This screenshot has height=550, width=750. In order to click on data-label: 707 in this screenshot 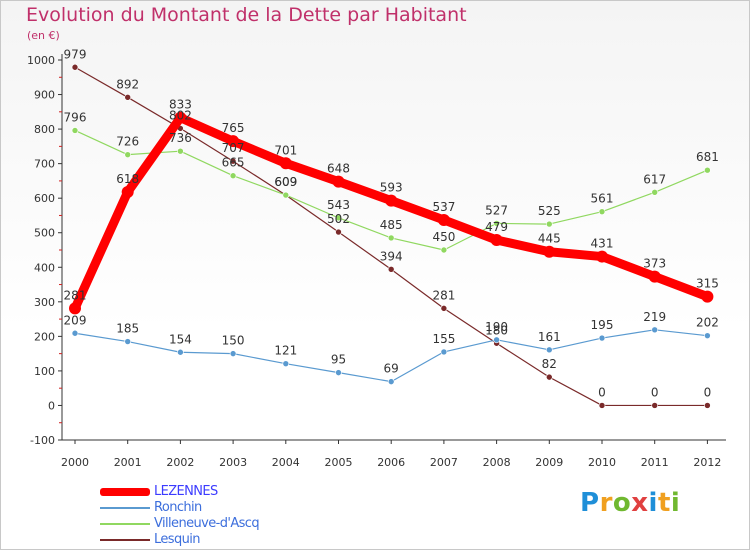, I will do `click(233, 148)`.